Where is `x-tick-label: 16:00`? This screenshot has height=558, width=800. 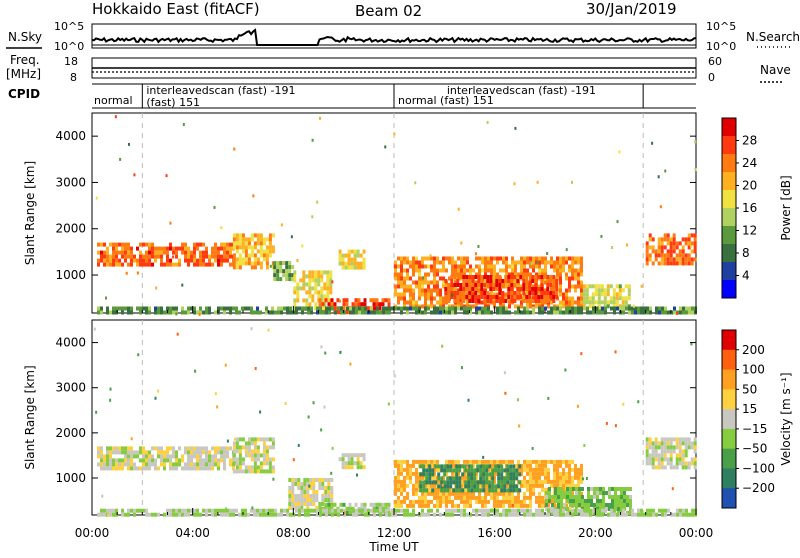 x-tick-label: 16:00 is located at coordinates (494, 533).